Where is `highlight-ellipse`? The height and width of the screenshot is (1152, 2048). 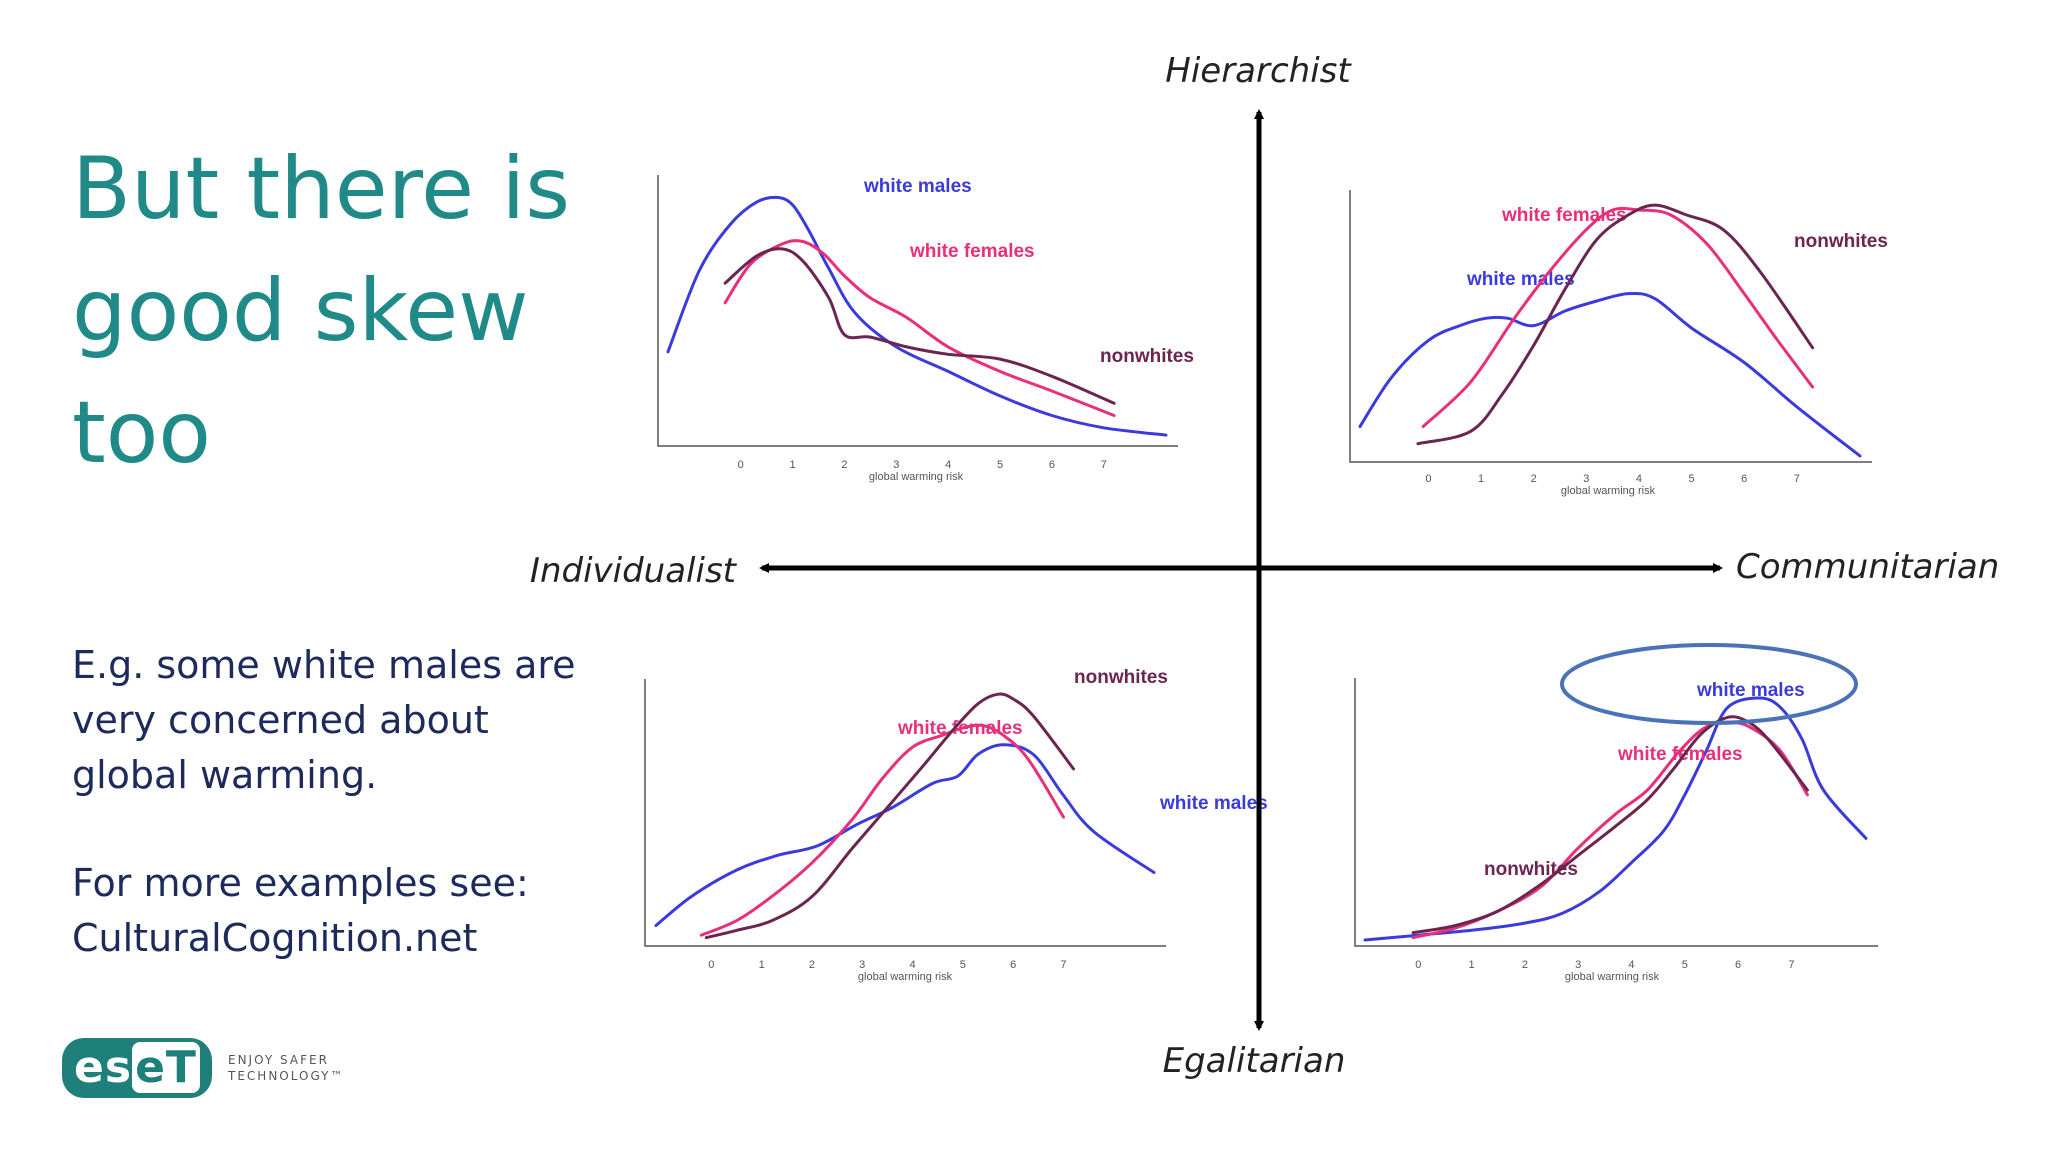 highlight-ellipse is located at coordinates (1709, 684).